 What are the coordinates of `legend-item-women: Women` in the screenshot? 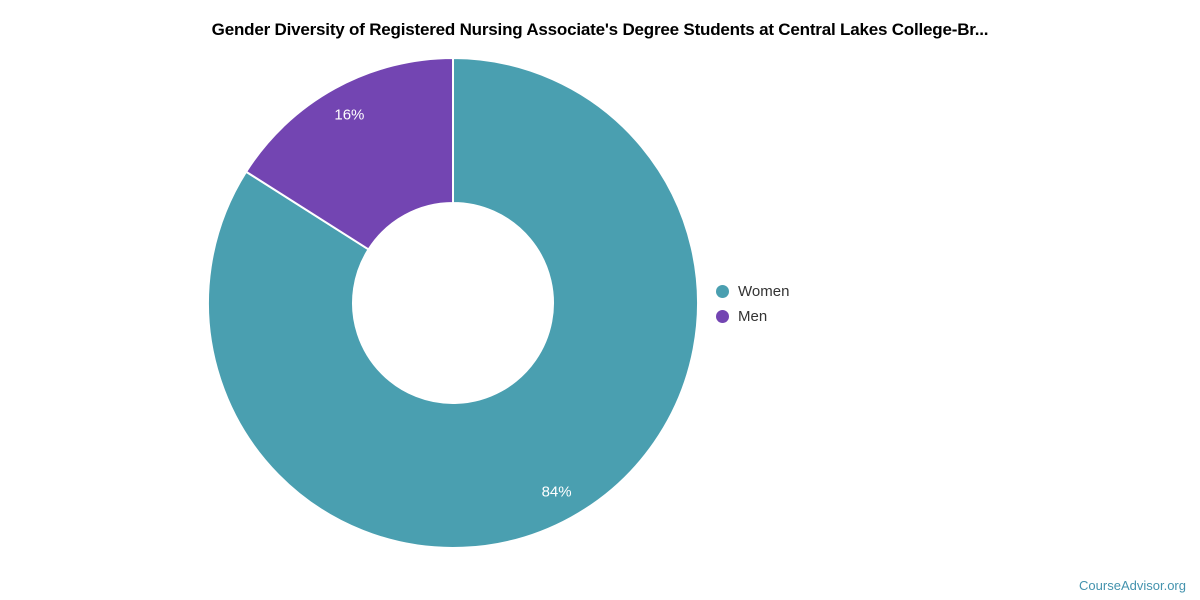 It's located at (752, 291).